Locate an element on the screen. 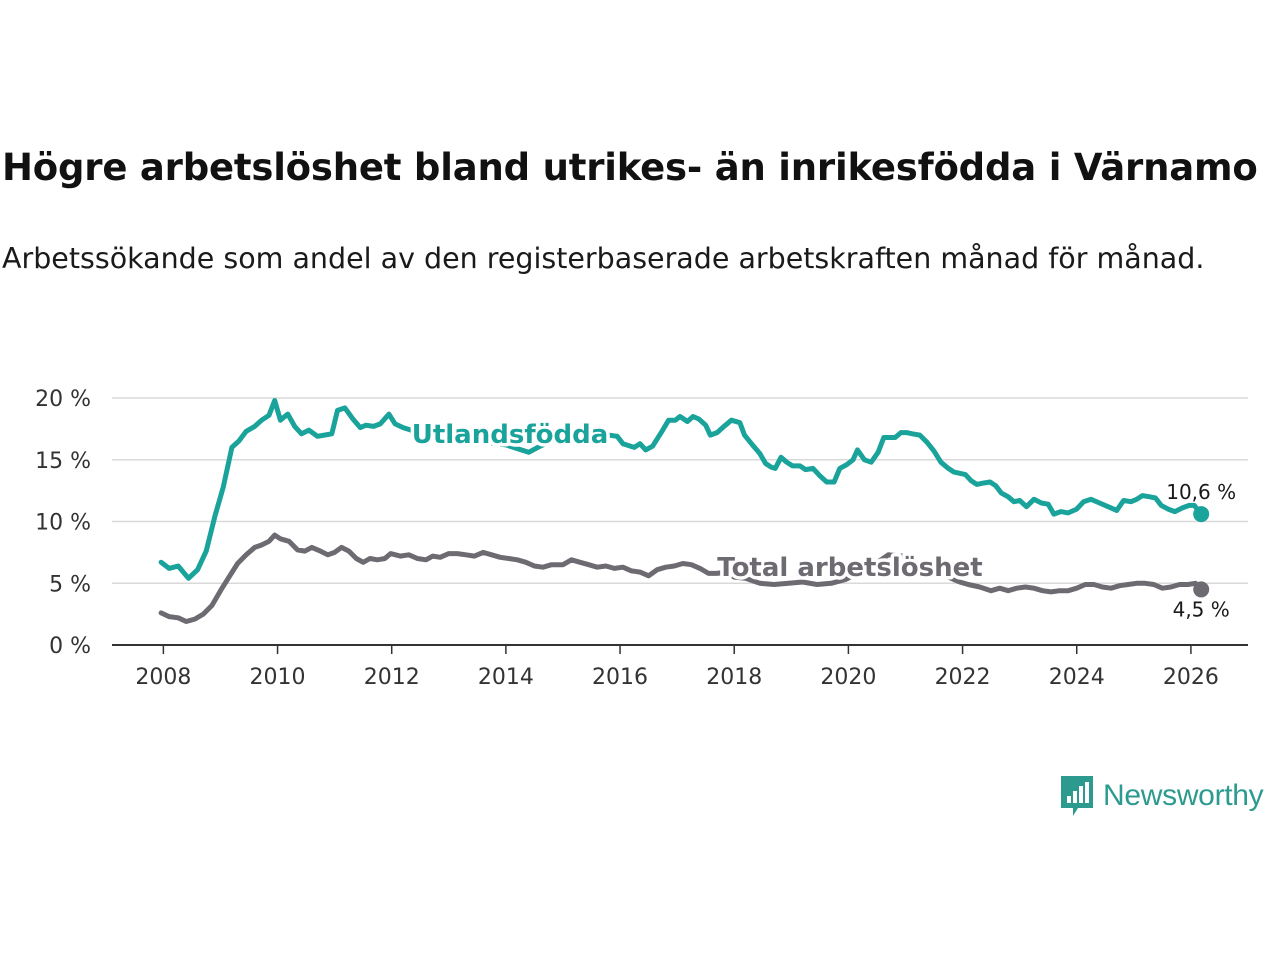 Image resolution: width=1280 pixels, height=960 pixels. x-tick-label: 2008 is located at coordinates (163, 677).